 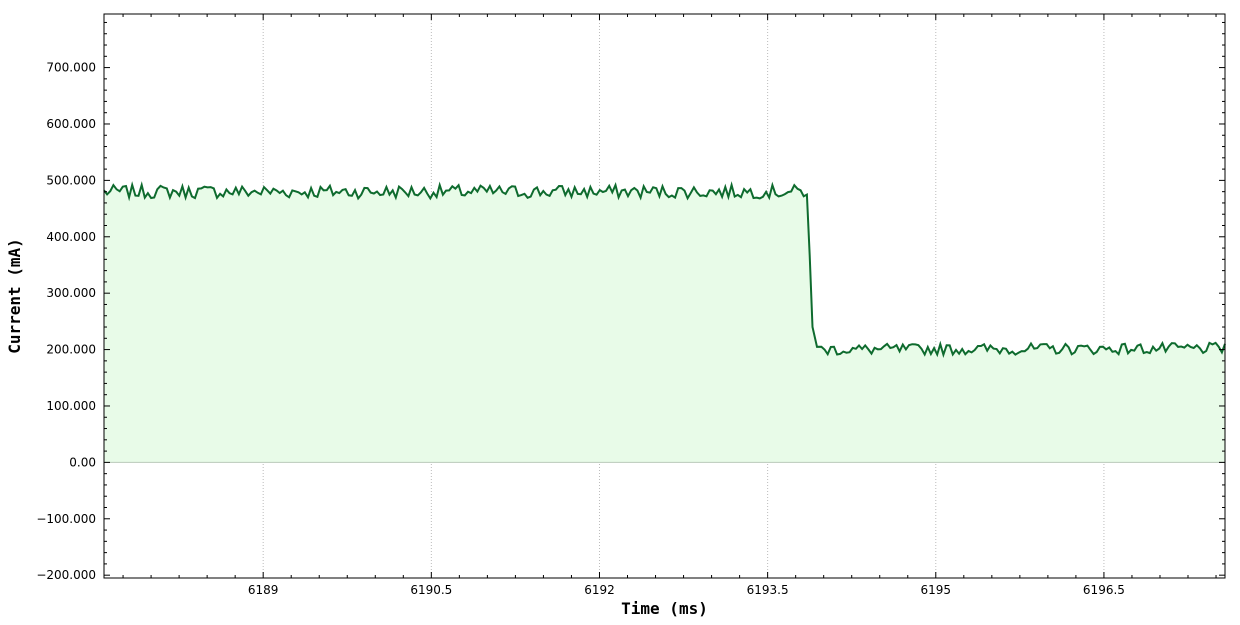 What do you see at coordinates (1104, 590) in the screenshot?
I see `x-tick-label: 6196.5` at bounding box center [1104, 590].